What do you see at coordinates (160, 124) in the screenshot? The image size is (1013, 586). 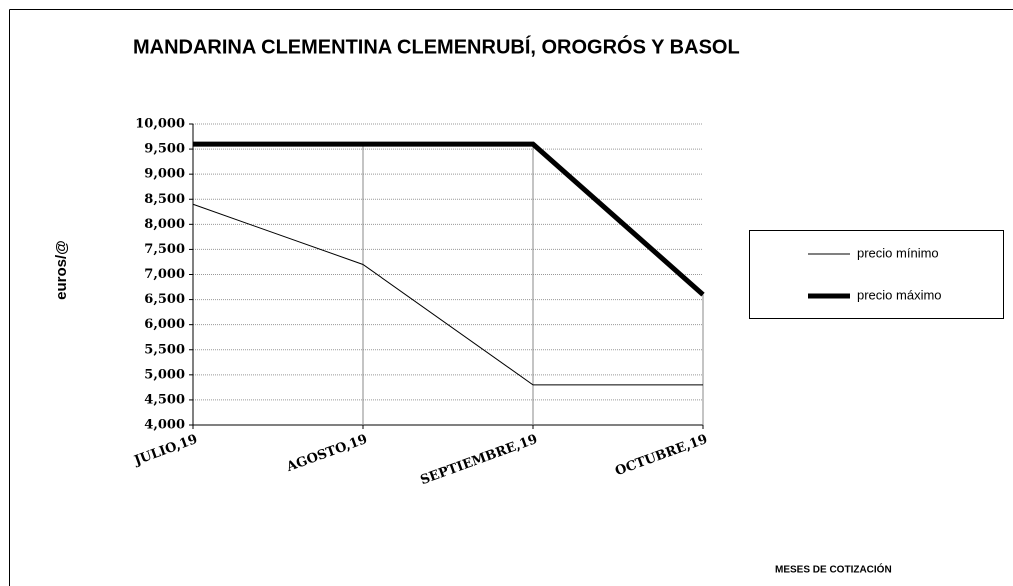 I see `y-tick-label: 10,000` at bounding box center [160, 124].